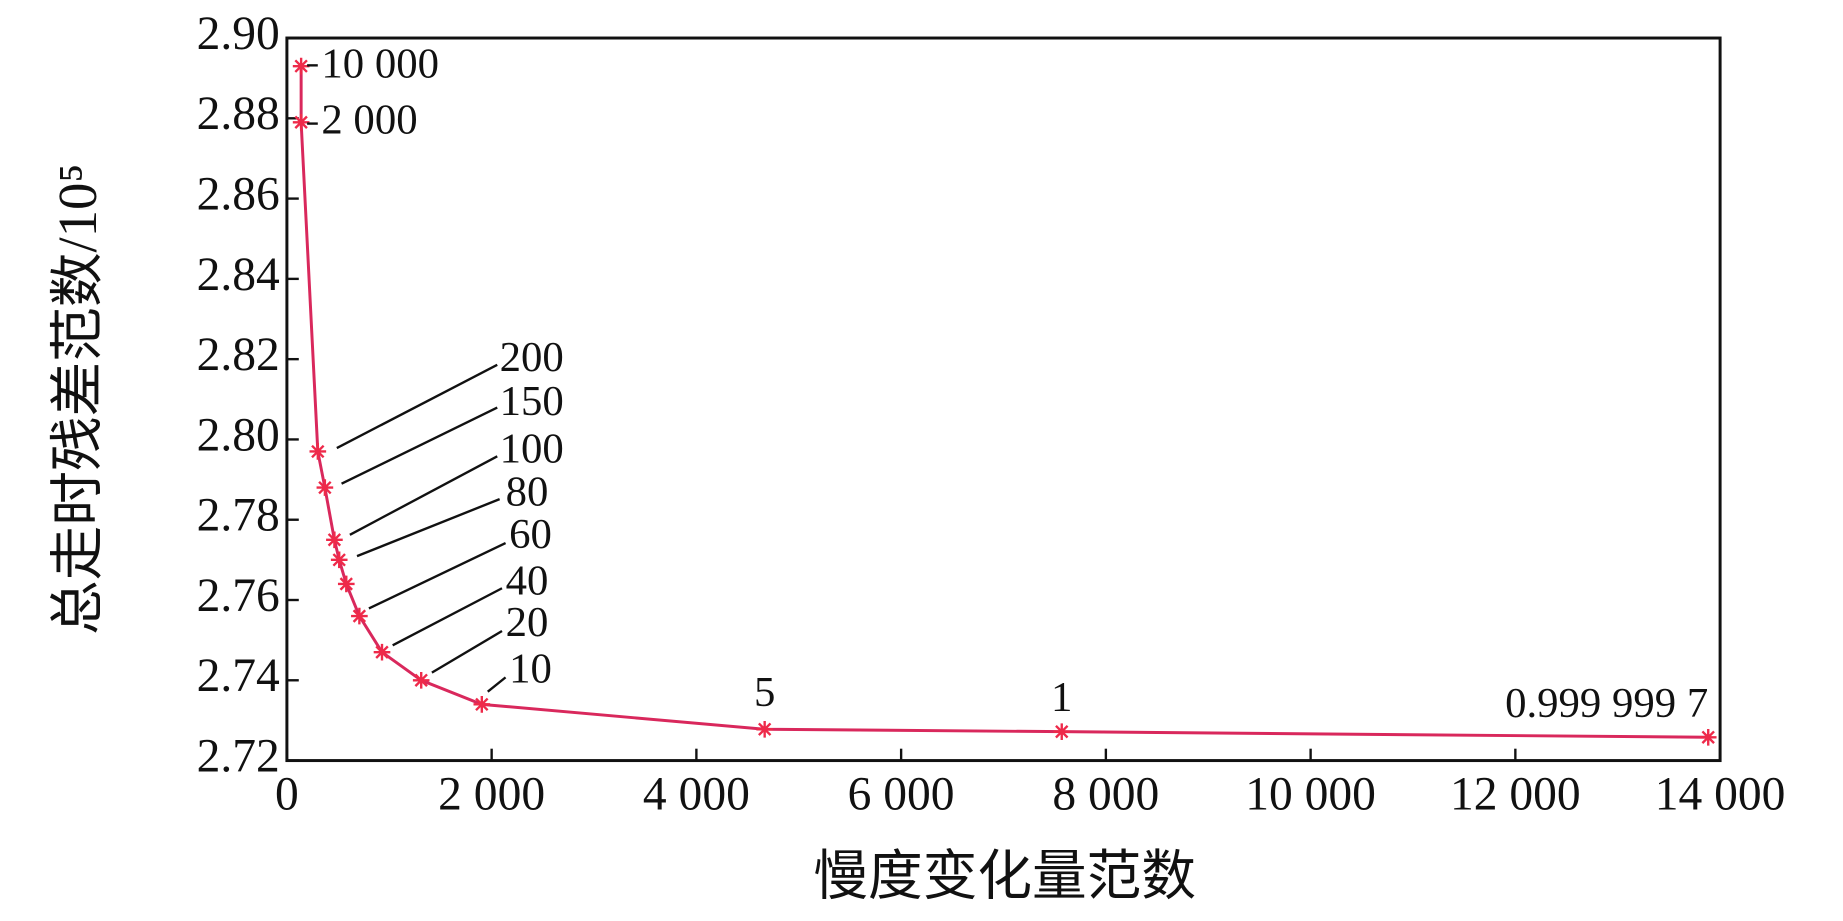 This screenshot has height=921, width=1843. What do you see at coordinates (238, 516) in the screenshot?
I see `y-tick-label: 2.78` at bounding box center [238, 516].